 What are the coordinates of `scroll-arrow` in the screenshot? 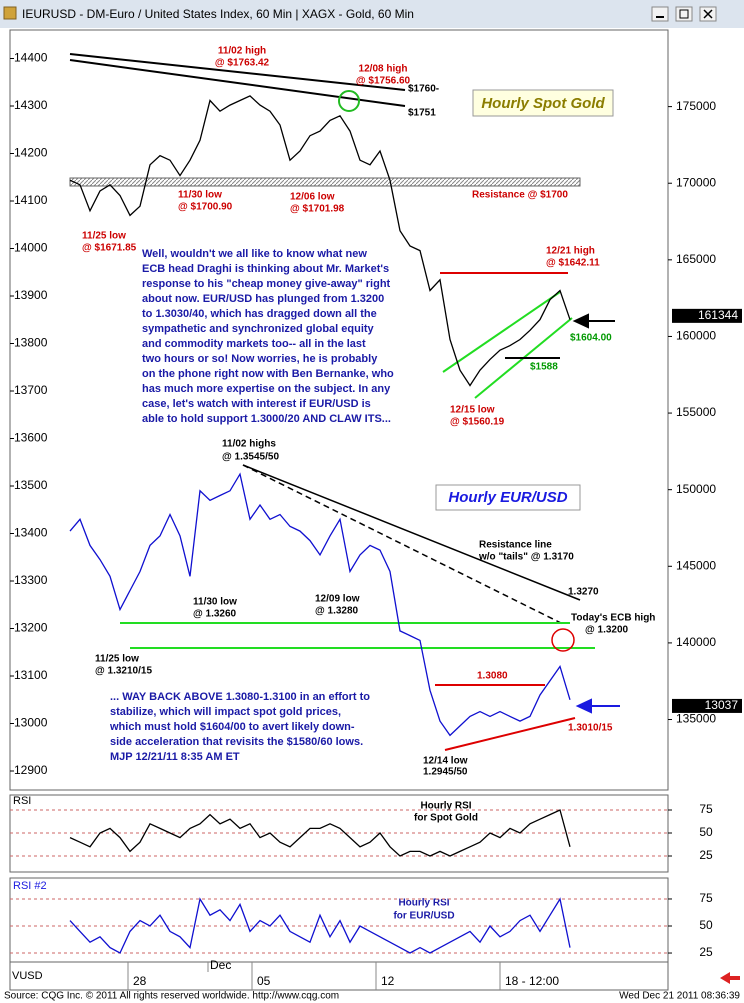 It's located at (730, 978).